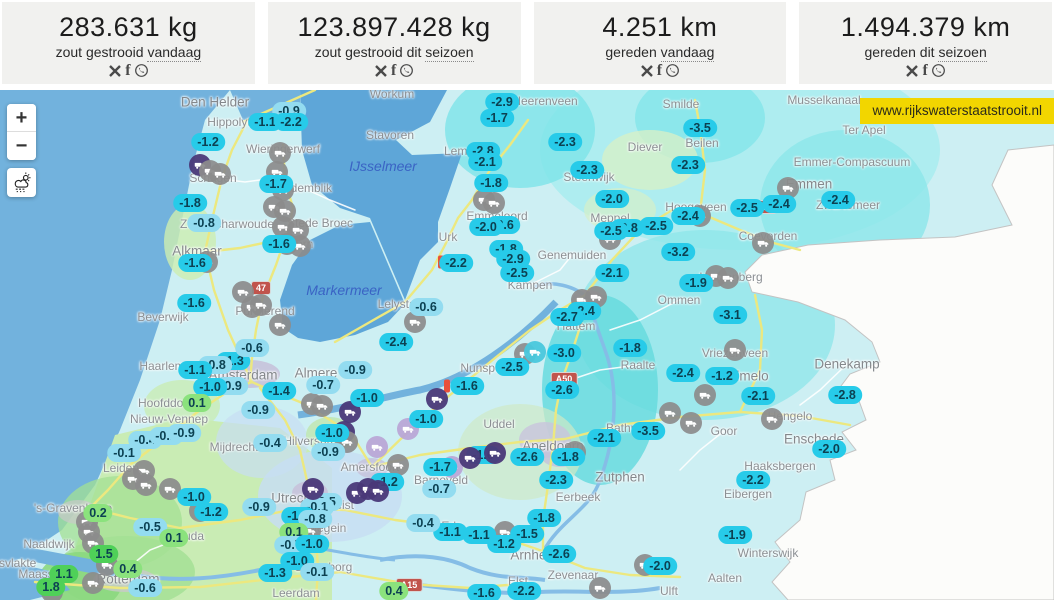 The height and width of the screenshot is (600, 1054). What do you see at coordinates (700, 128) in the screenshot?
I see `road-temperature-pill: -3.5` at bounding box center [700, 128].